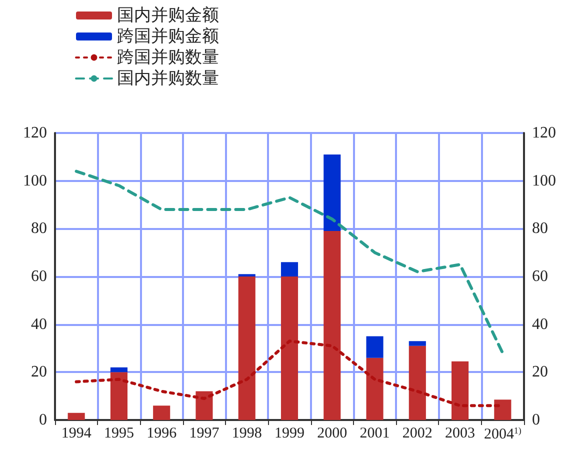  I want to click on y-tick-label: 120, so click(35, 133).